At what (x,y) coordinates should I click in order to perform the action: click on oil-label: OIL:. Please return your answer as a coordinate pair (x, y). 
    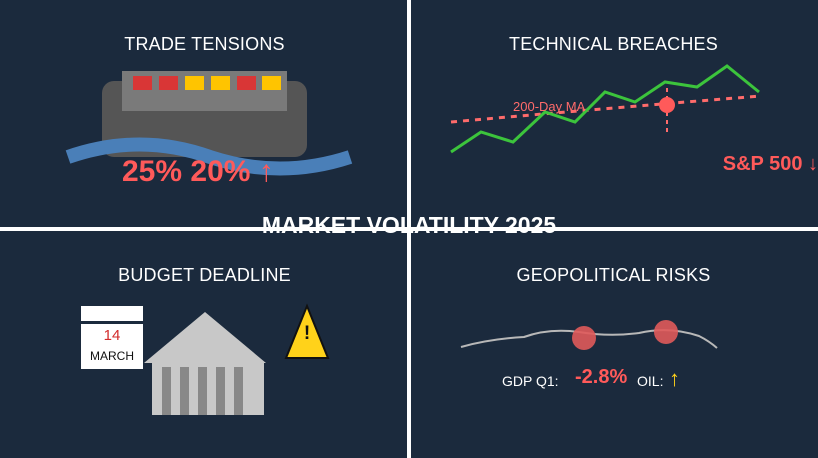
    Looking at the image, I should click on (650, 381).